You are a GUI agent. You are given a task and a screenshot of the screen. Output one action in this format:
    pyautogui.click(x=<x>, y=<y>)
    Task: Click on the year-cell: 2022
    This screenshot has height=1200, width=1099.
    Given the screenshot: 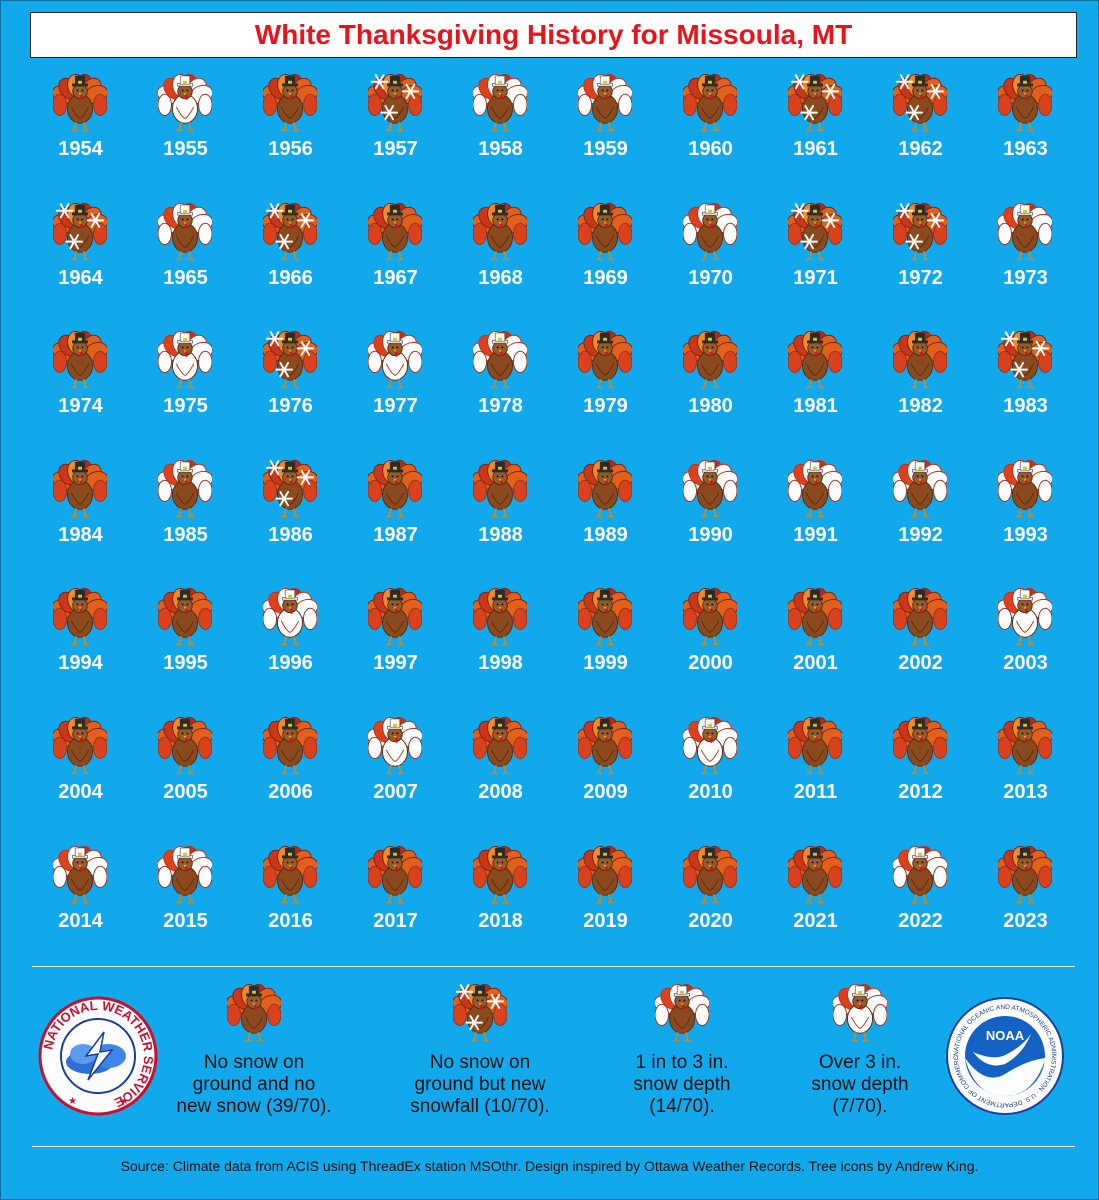 What is the action you would take?
    pyautogui.click(x=920, y=902)
    